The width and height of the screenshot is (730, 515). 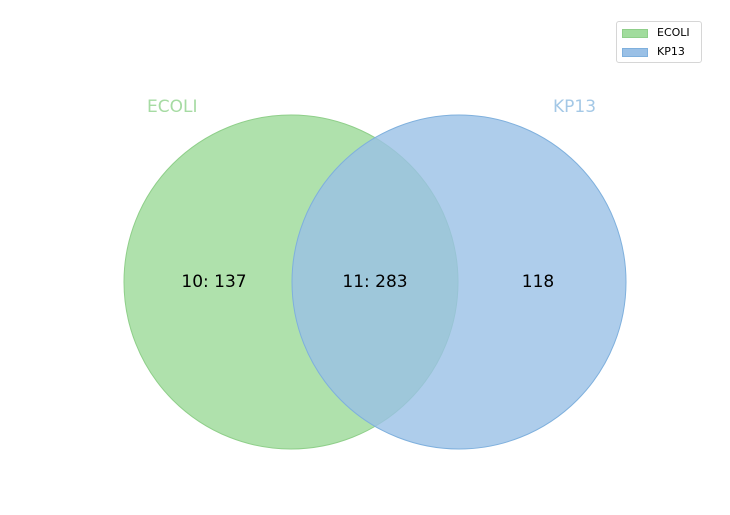 I want to click on legend-label-ecoli: ECOLI, so click(x=673, y=32).